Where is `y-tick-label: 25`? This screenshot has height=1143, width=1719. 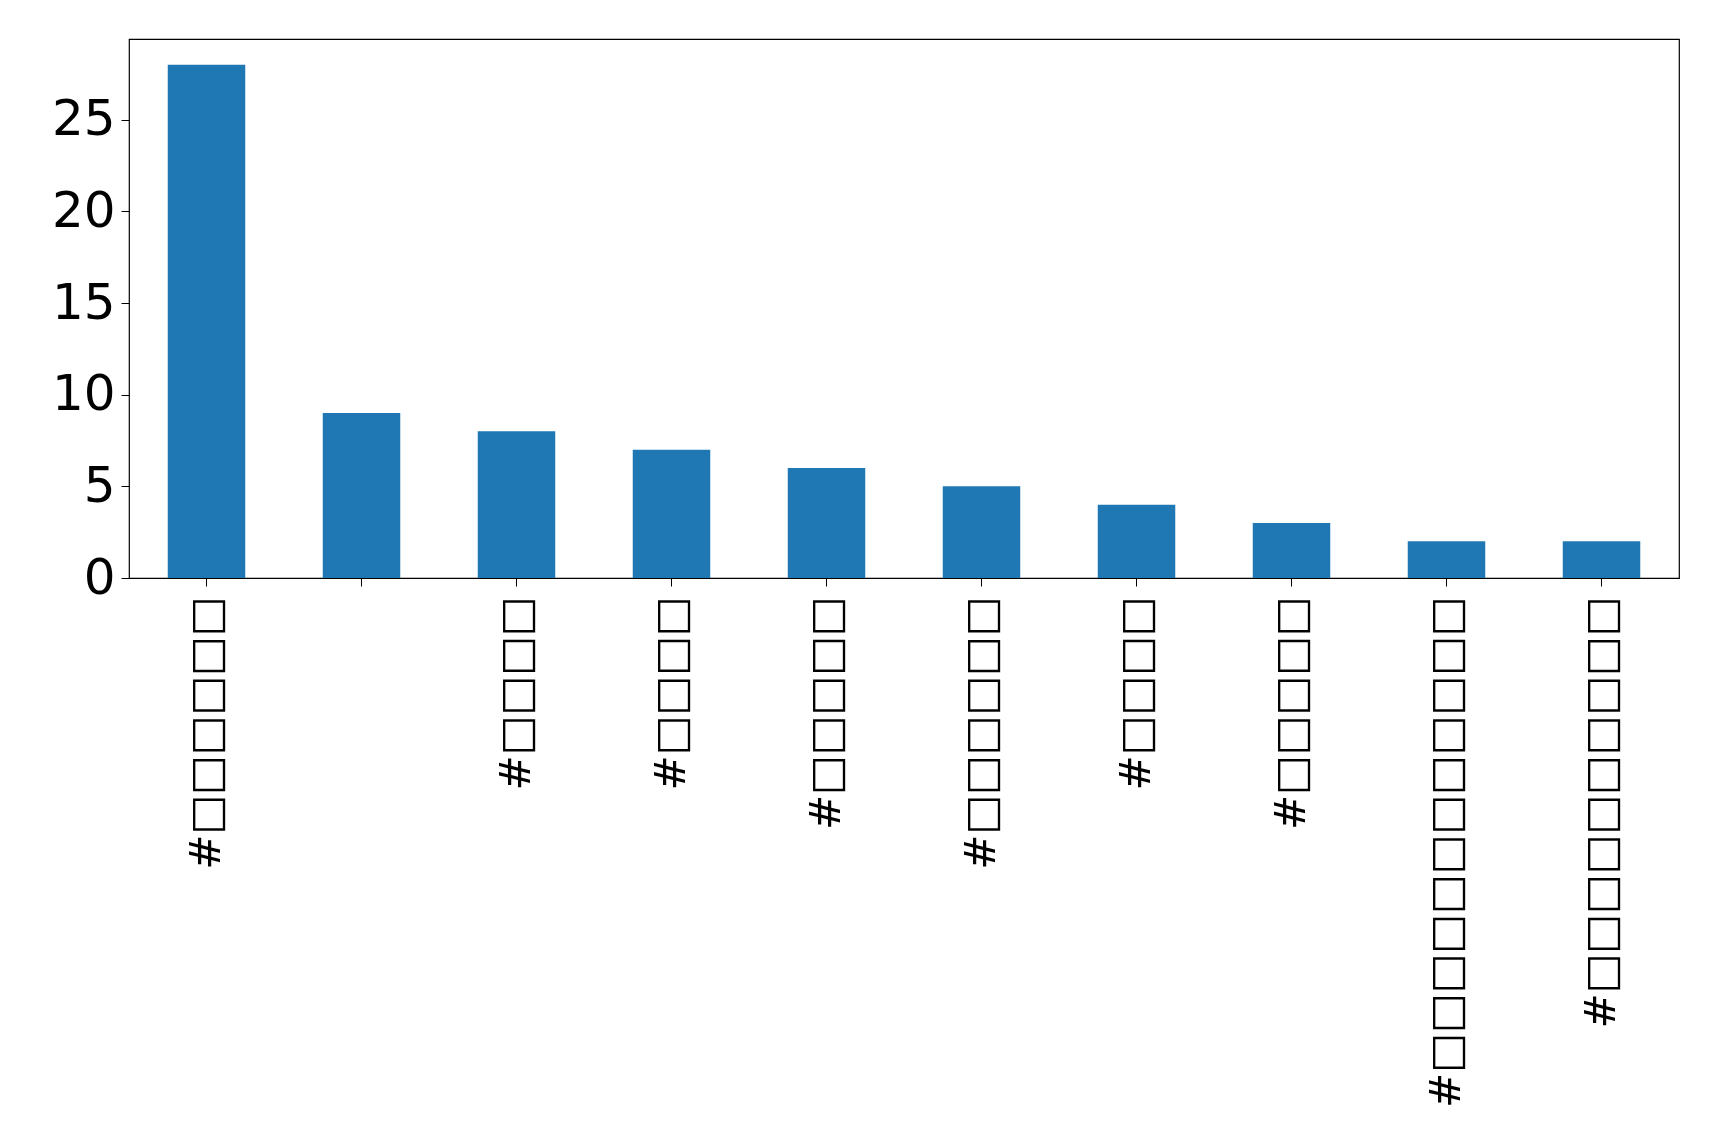
y-tick-label: 25 is located at coordinates (83, 118).